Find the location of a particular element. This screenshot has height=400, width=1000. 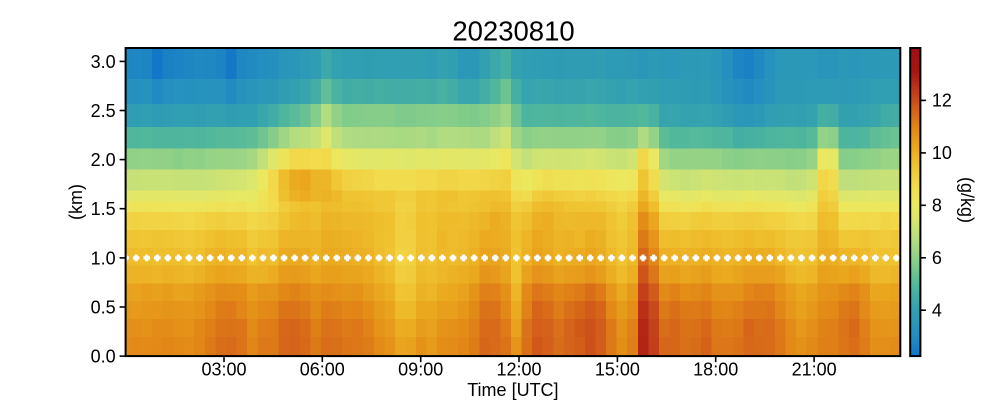

svg-text: 2.0 is located at coordinates (103, 160).